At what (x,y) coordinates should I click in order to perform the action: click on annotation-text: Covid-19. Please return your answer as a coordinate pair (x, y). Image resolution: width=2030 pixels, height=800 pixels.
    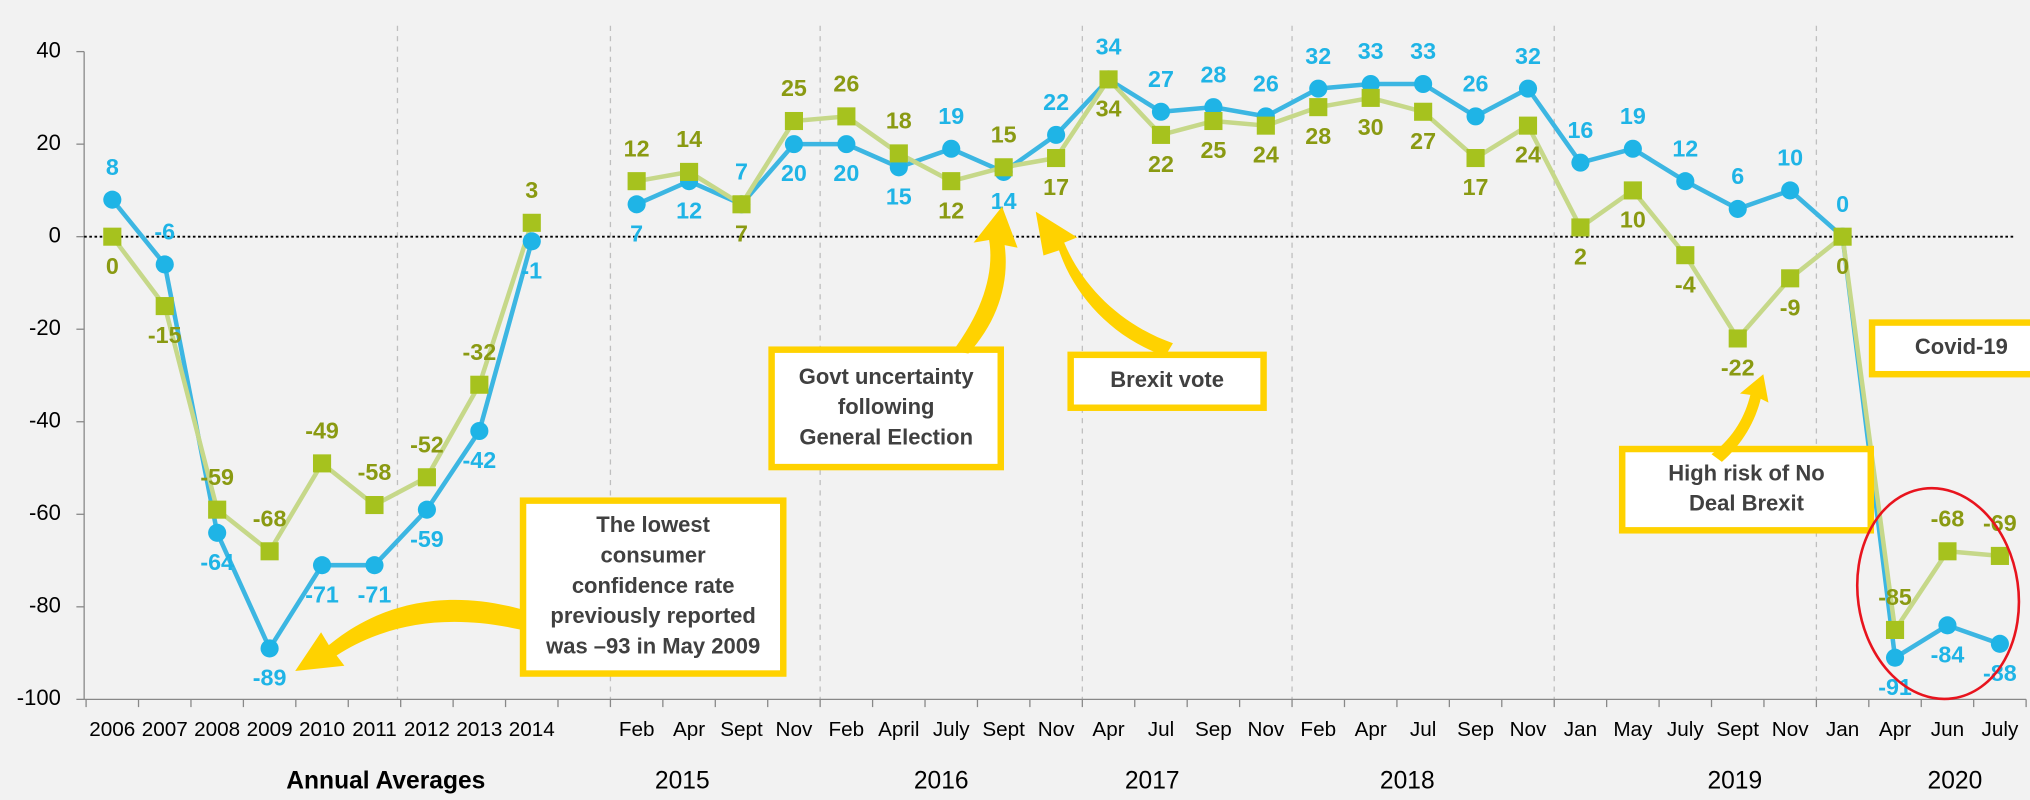
    Looking at the image, I should click on (1961, 346).